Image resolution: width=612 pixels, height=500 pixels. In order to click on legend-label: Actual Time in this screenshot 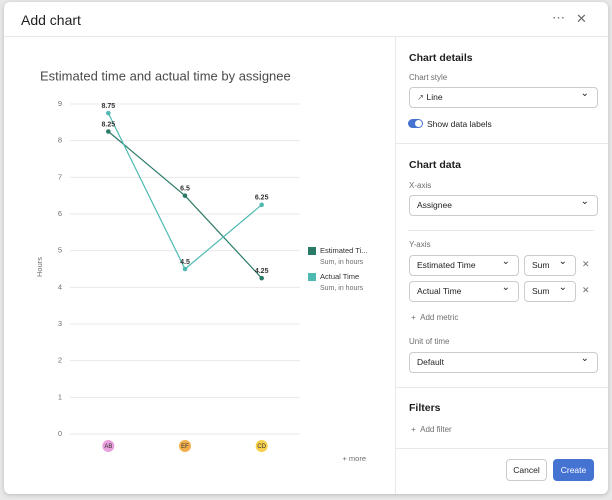, I will do `click(339, 276)`.